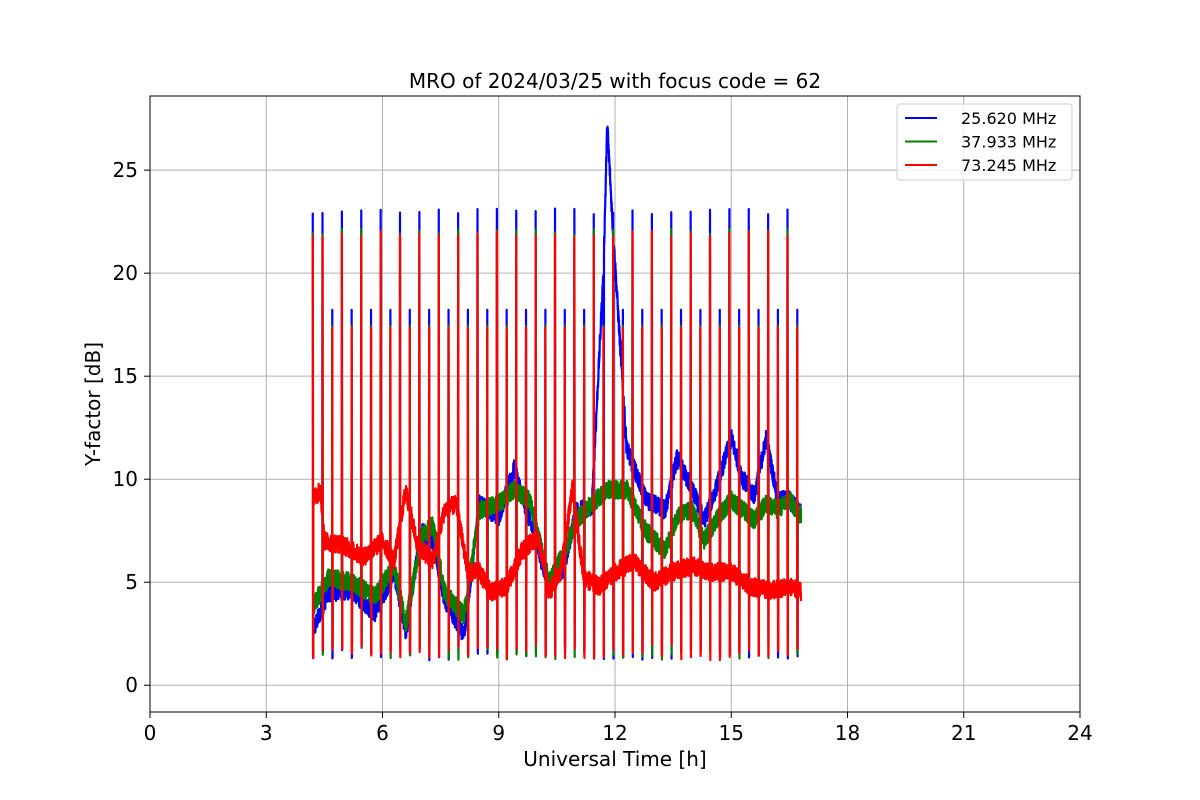  I want to click on x-tick-label: 12, so click(614, 733).